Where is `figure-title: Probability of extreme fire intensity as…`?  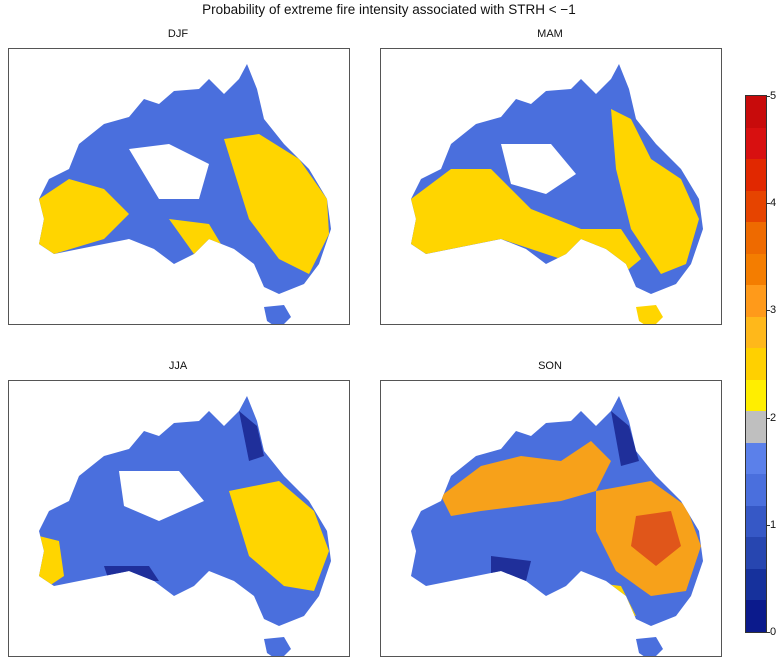 figure-title: Probability of extreme fire intensity as… is located at coordinates (389, 9).